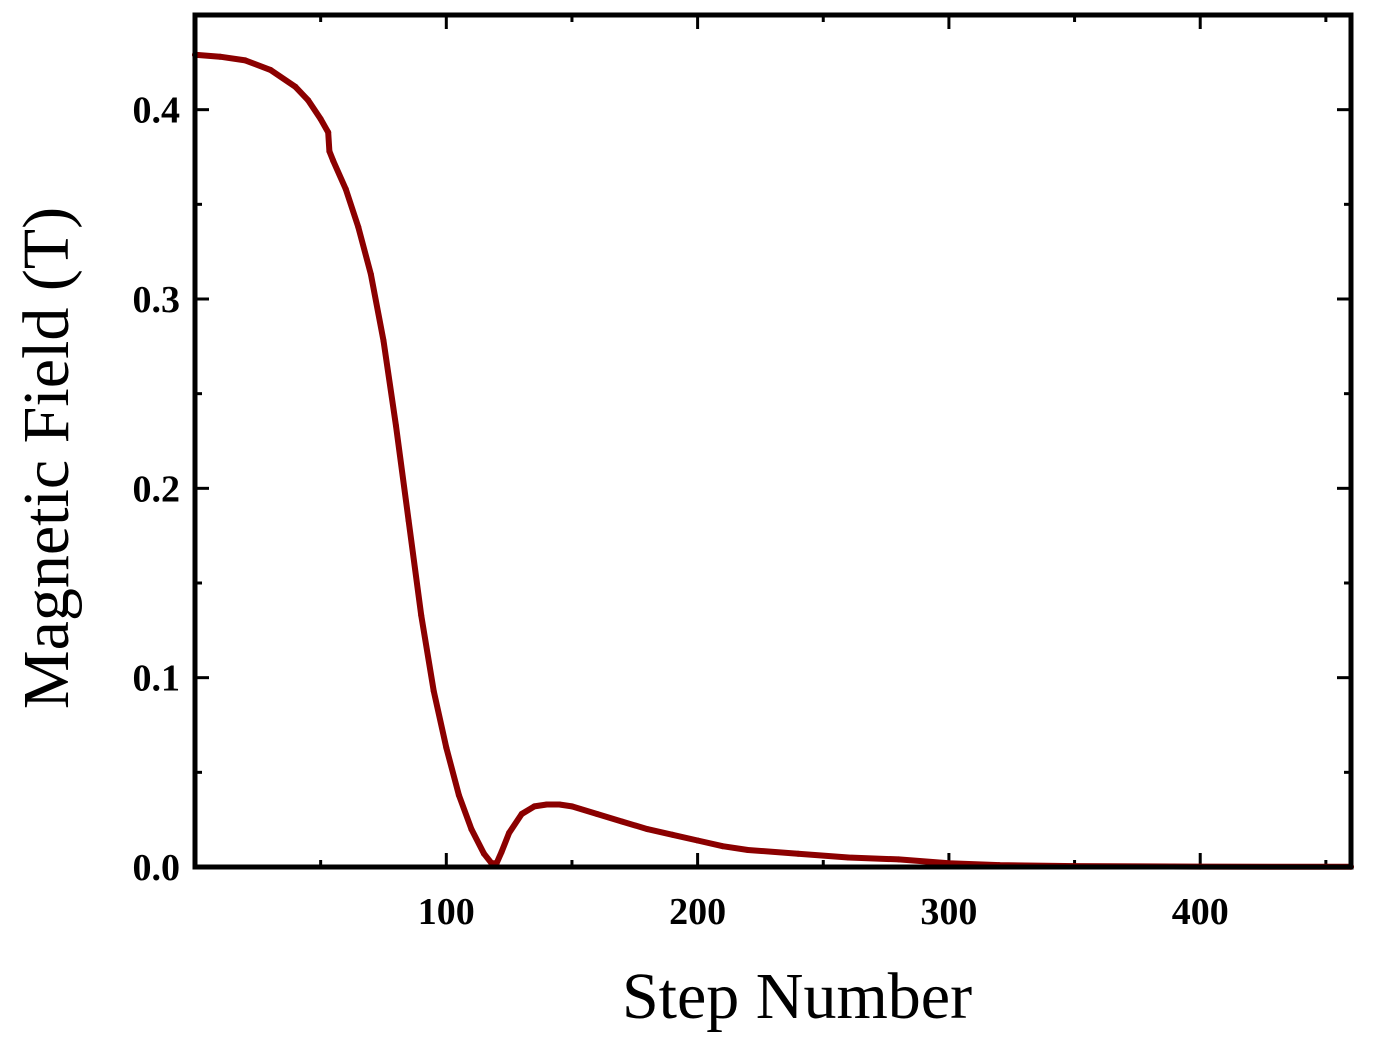 The image size is (1373, 1044). I want to click on y-tick-label: 0.3, so click(157, 300).